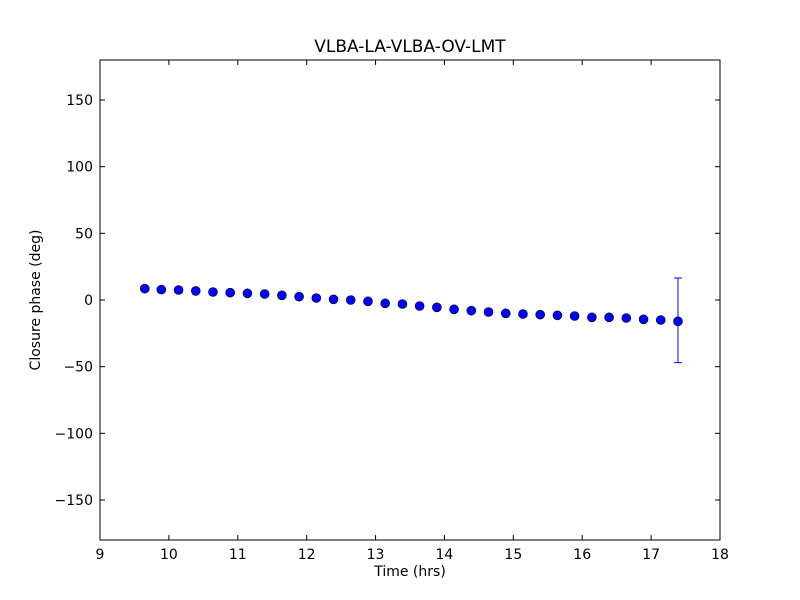 This screenshot has width=800, height=600. What do you see at coordinates (411, 305) in the screenshot?
I see `data-point-group` at bounding box center [411, 305].